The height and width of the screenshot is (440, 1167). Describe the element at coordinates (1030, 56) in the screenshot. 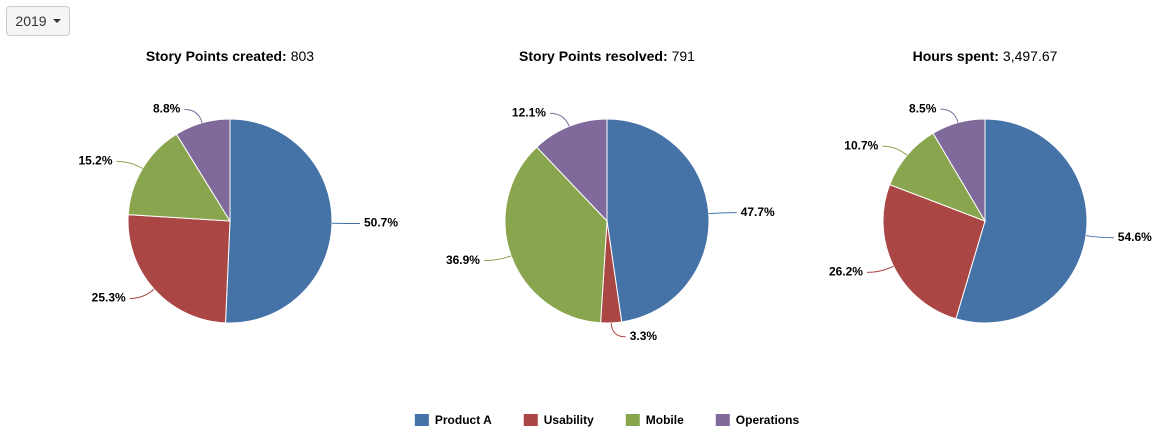

I see `title-total: 3,497.67` at that location.